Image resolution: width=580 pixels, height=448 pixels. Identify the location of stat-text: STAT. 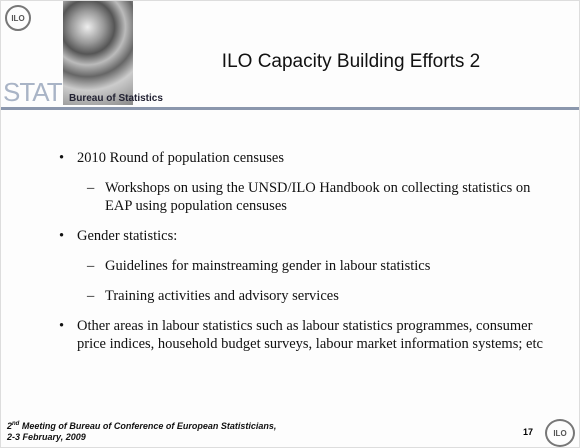
(33, 92).